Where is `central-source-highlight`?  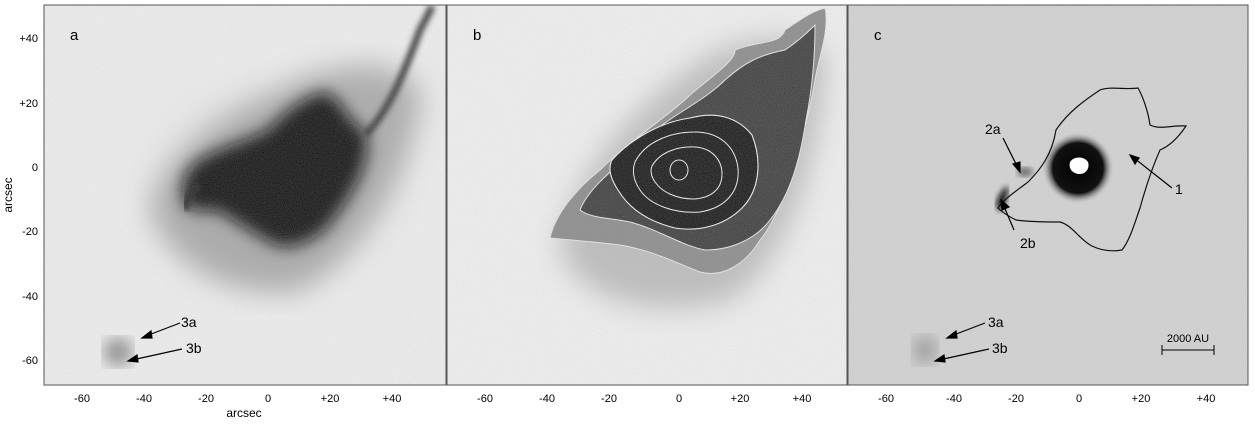
central-source-highlight is located at coordinates (1079, 165).